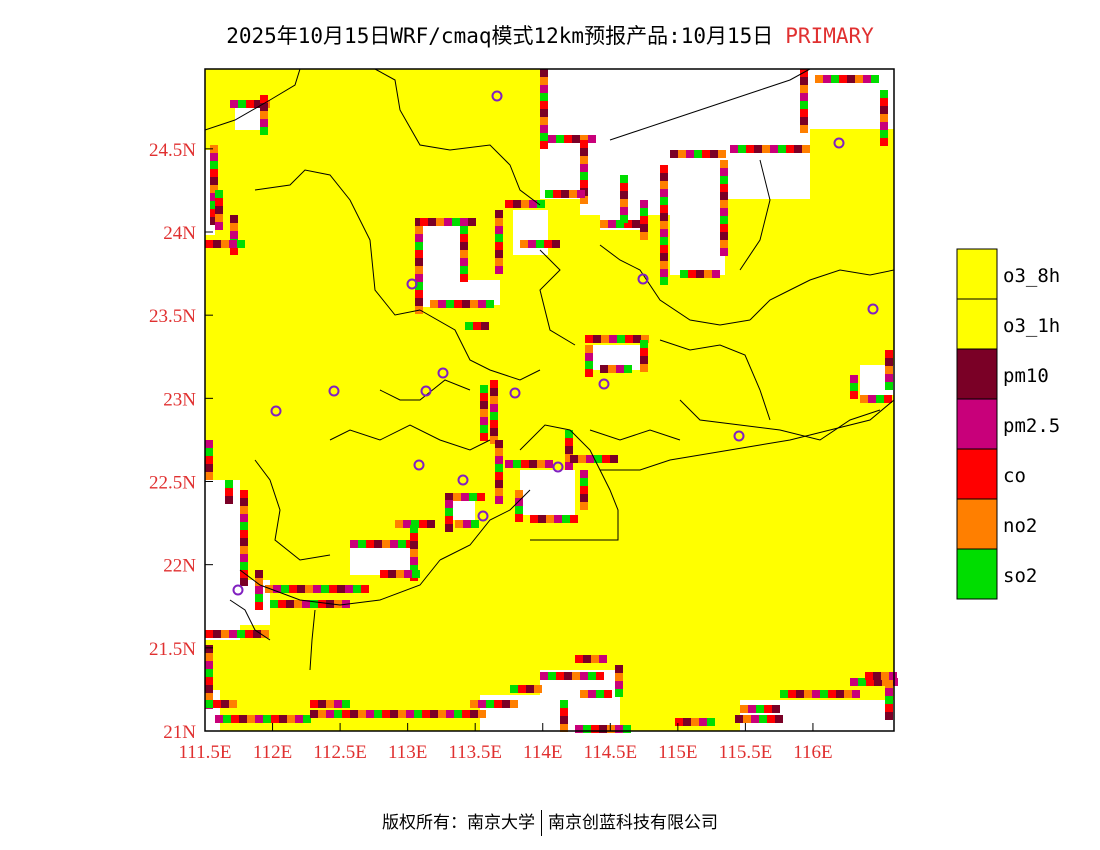 Image resolution: width=1100 pixels, height=850 pixels. Describe the element at coordinates (500, 36) in the screenshot. I see `title-text: 2025年10月15日WRF/cmaq模式12km预报产品:10月15日` at that location.